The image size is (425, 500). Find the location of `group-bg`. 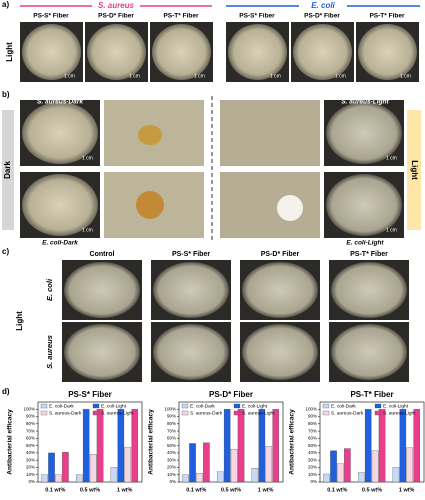

group-bg is located at coordinates (116, 5).